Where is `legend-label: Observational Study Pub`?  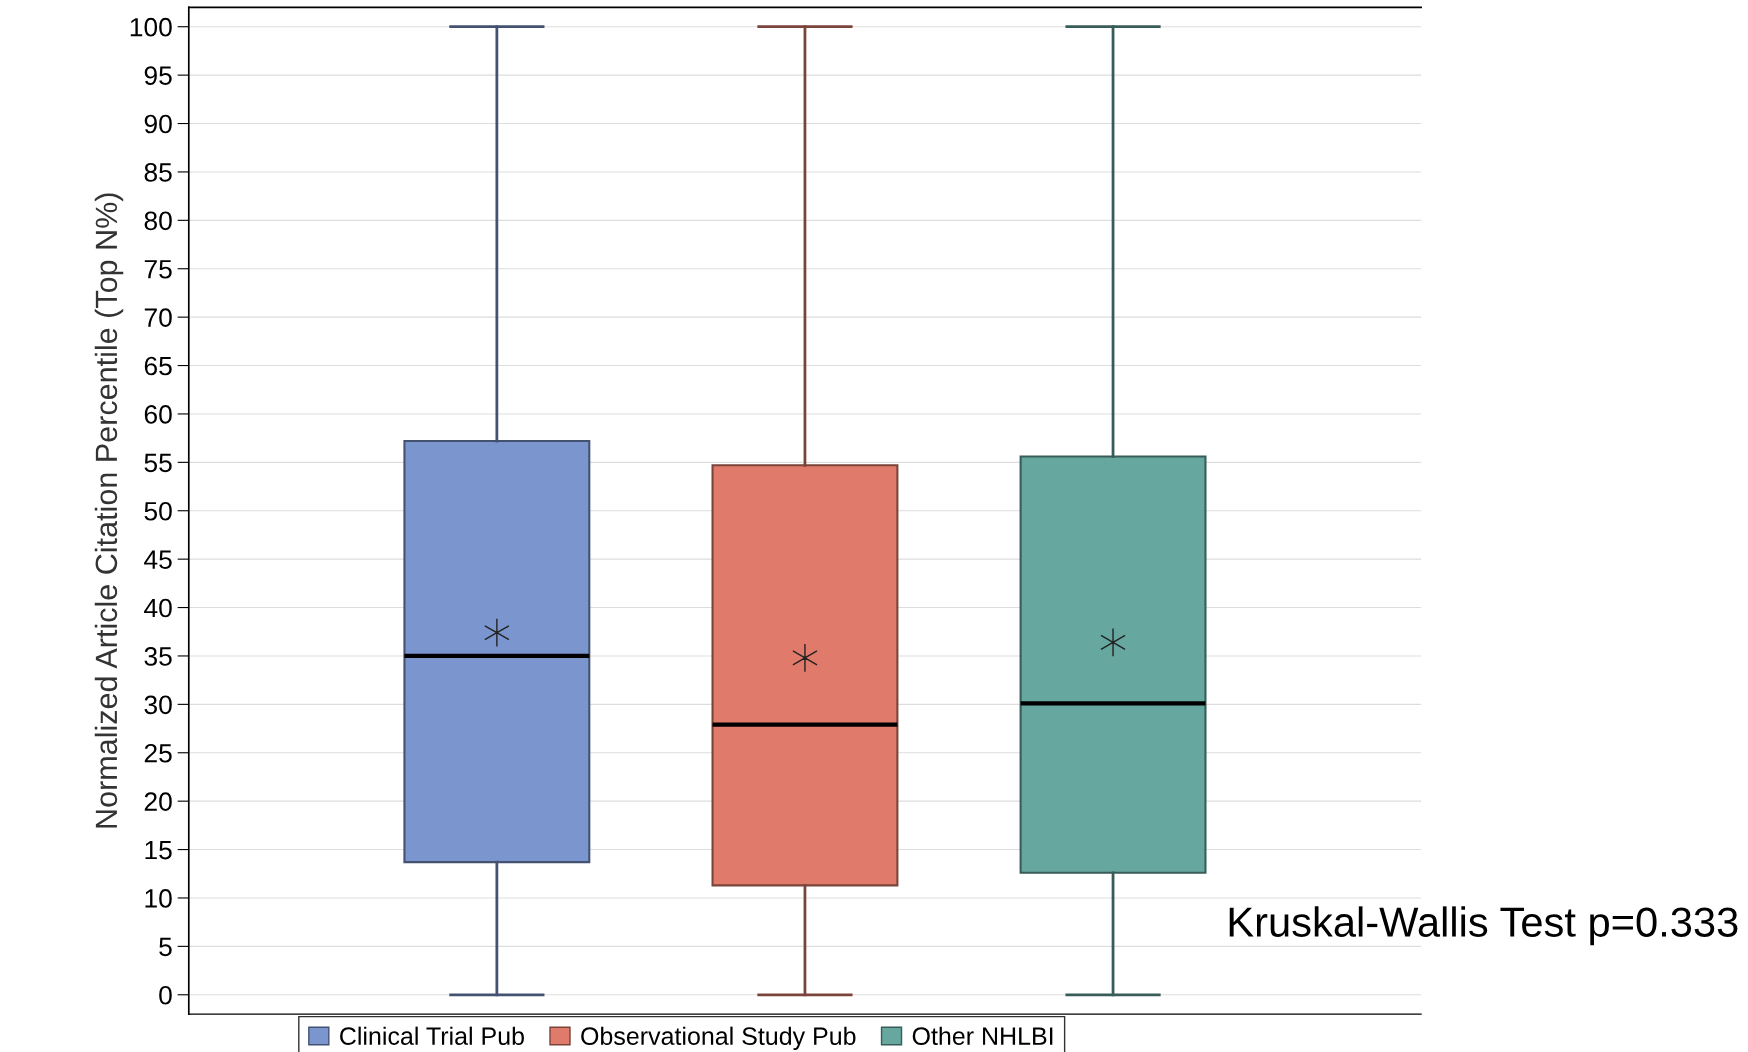
legend-label: Observational Study Pub is located at coordinates (718, 1038).